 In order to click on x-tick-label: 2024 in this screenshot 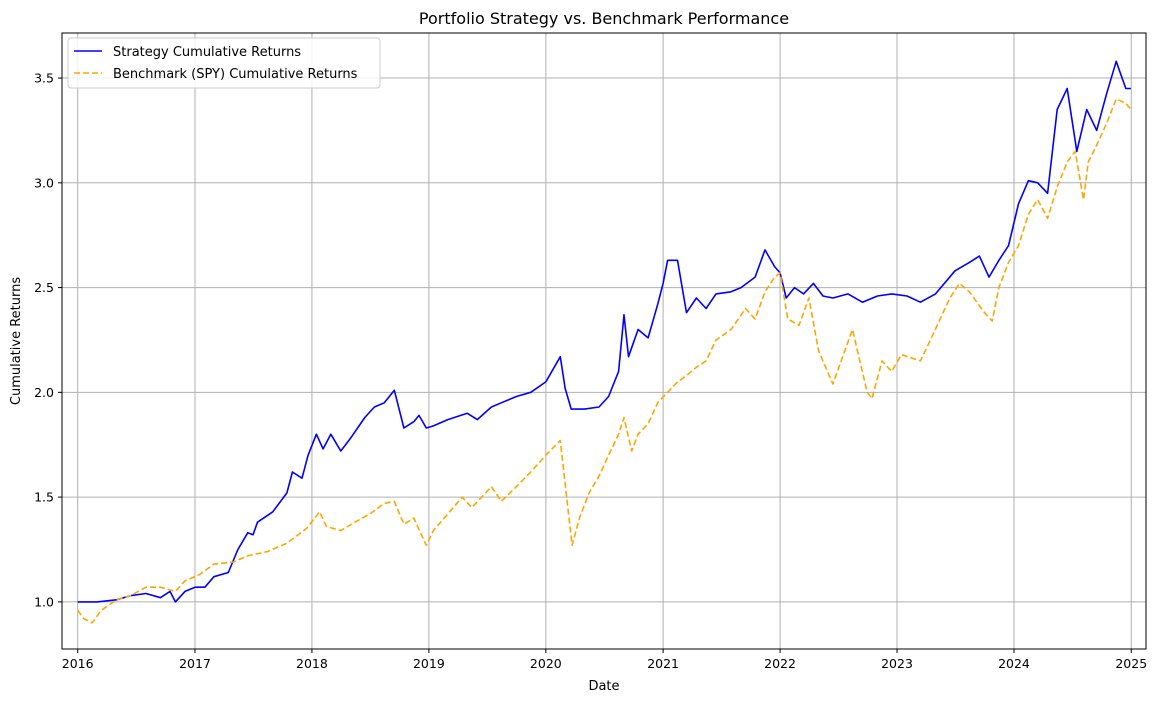, I will do `click(1014, 663)`.